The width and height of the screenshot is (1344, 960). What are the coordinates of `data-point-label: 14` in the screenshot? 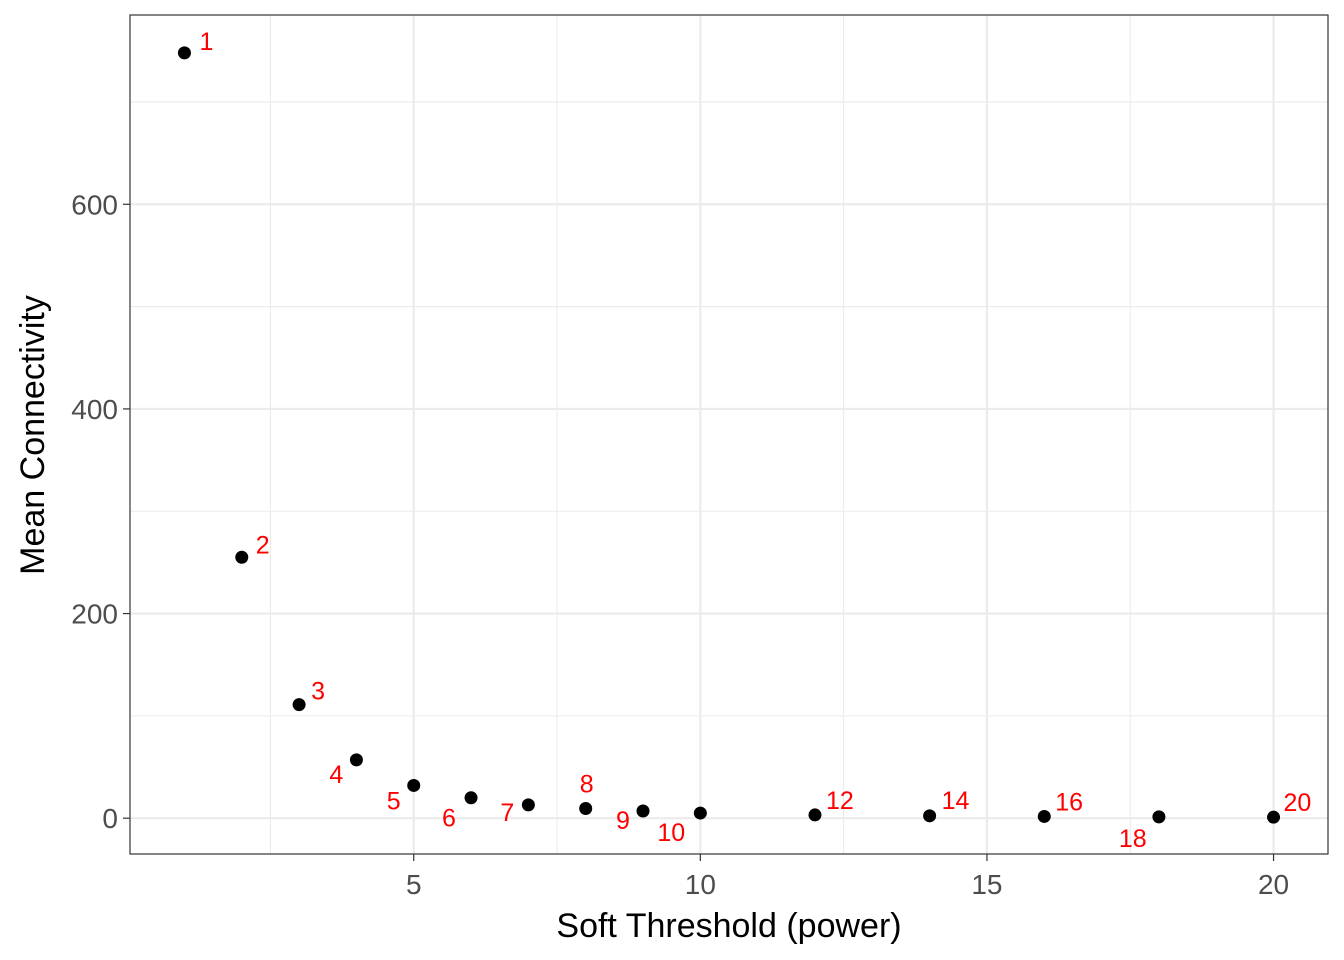 It's located at (956, 801).